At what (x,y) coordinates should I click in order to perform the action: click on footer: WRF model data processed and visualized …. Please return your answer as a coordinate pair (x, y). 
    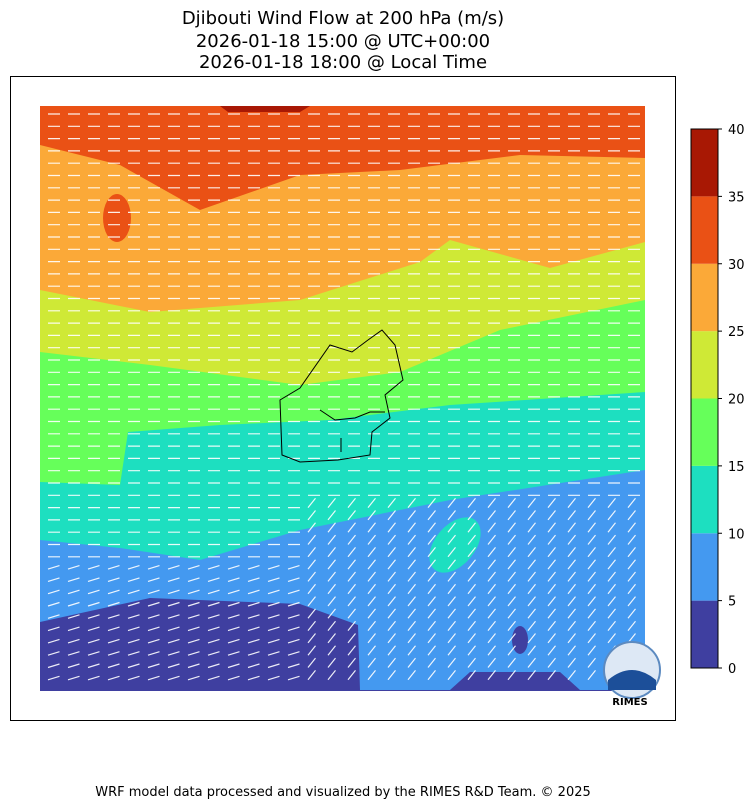
    Looking at the image, I should click on (343, 792).